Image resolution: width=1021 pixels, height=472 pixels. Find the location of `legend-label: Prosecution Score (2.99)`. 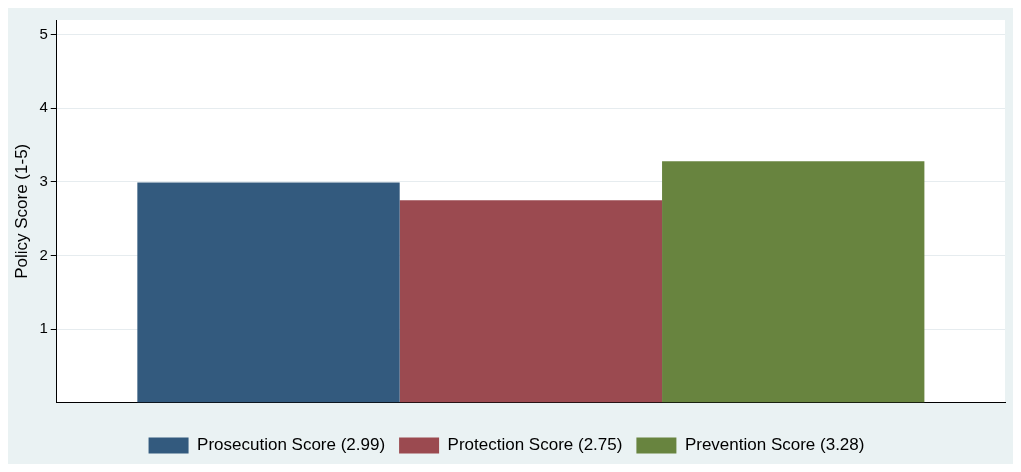

legend-label: Prosecution Score (2.99) is located at coordinates (291, 445).